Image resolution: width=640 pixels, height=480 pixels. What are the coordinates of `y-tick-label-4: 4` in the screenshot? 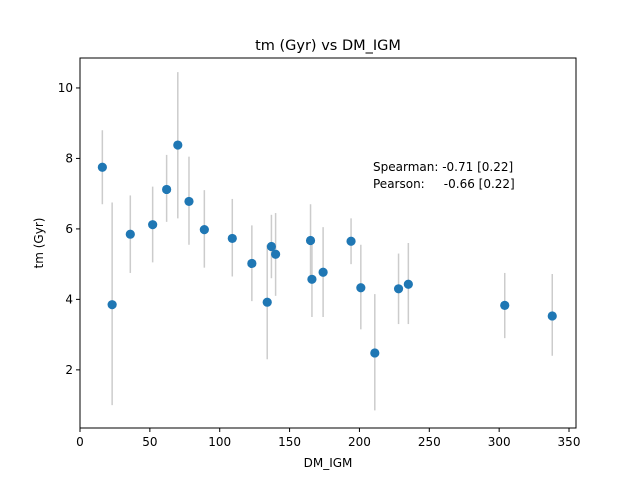 It's located at (69, 299).